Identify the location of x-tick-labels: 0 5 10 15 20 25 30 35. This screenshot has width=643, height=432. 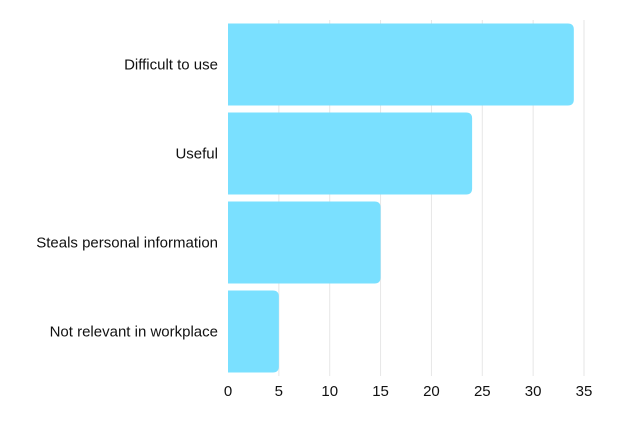
(408, 391).